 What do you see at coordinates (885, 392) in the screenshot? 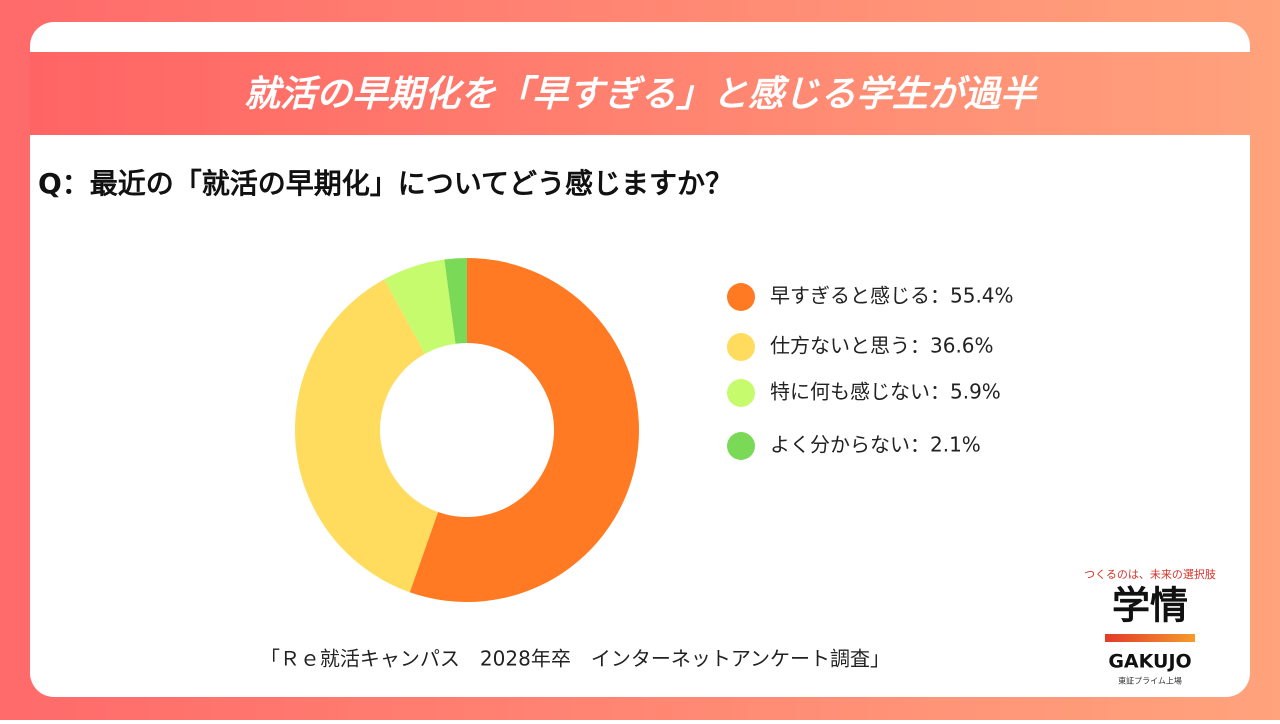
I see `legend-label: 特に何も感じない：5.9%` at bounding box center [885, 392].